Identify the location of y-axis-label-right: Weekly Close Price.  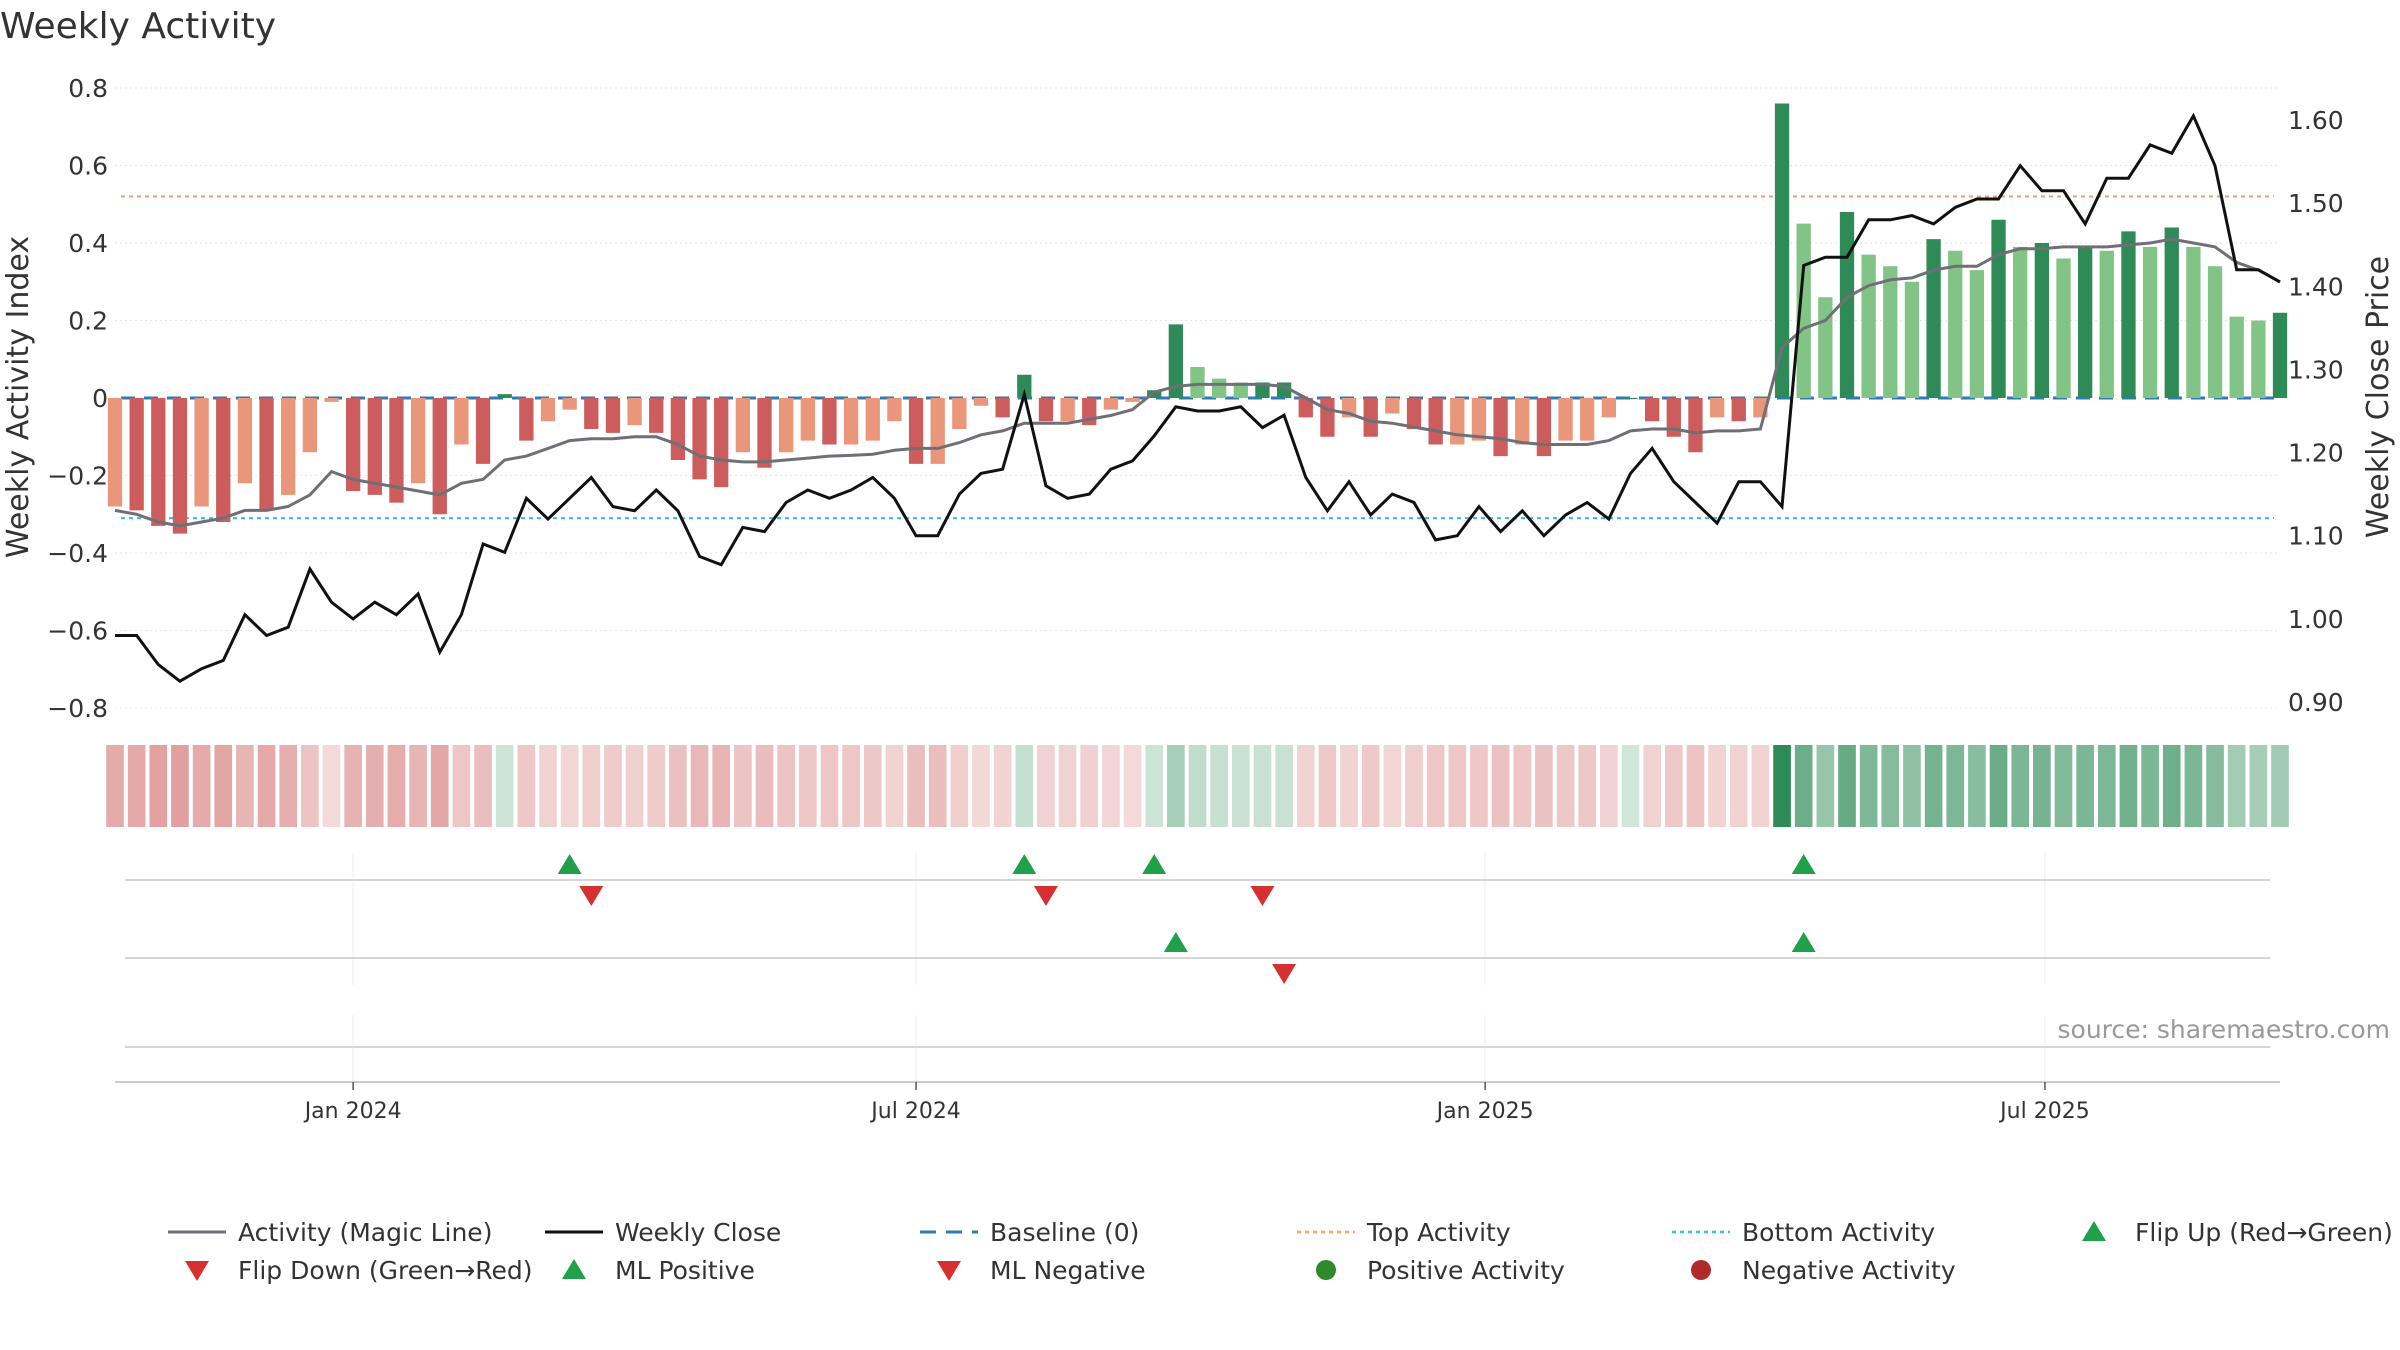
(2378, 397).